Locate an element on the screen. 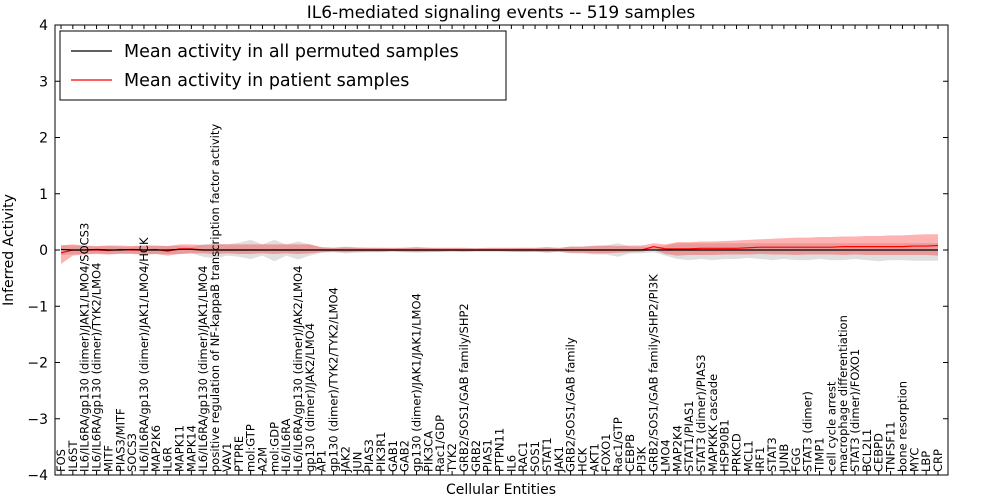  category-label: STAT3 is located at coordinates (772, 454).